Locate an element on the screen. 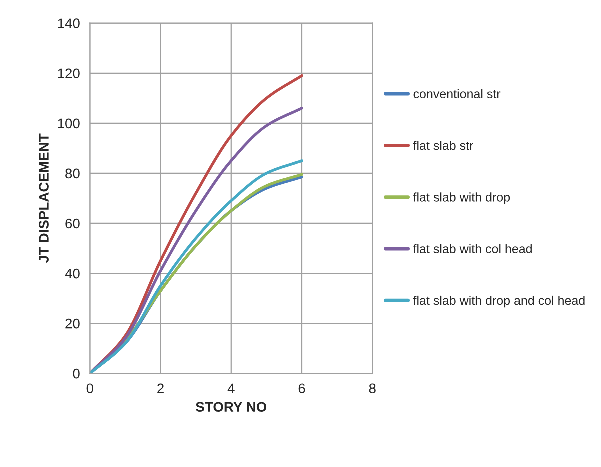 The width and height of the screenshot is (601, 467). y-axis-title: JT DISPLACEMENT is located at coordinates (44, 199).